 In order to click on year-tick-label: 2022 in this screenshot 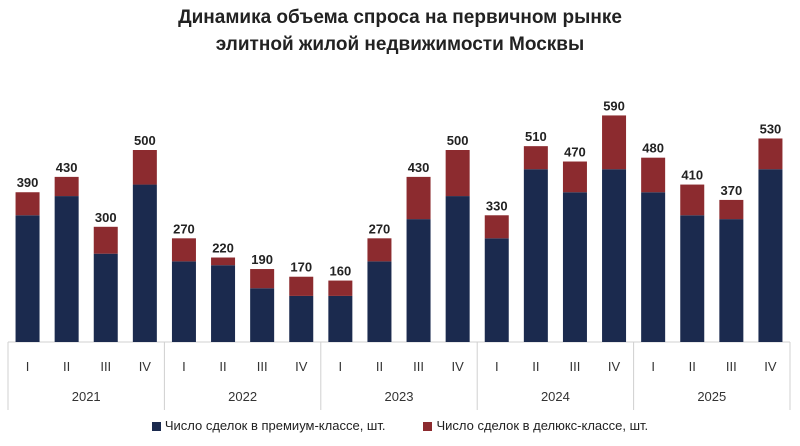, I will do `click(242, 396)`.